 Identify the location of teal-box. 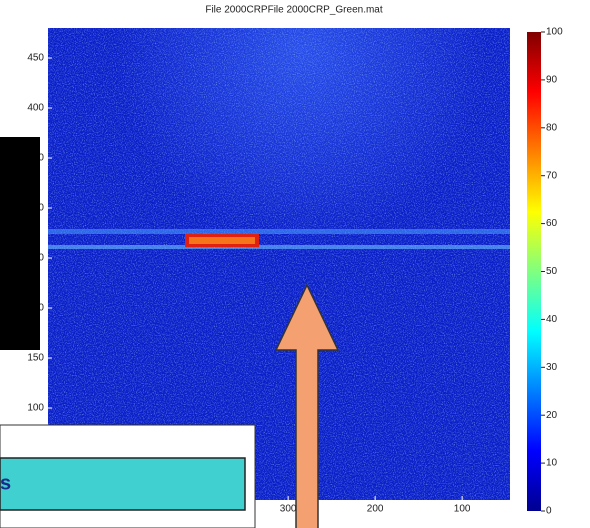
(123, 484).